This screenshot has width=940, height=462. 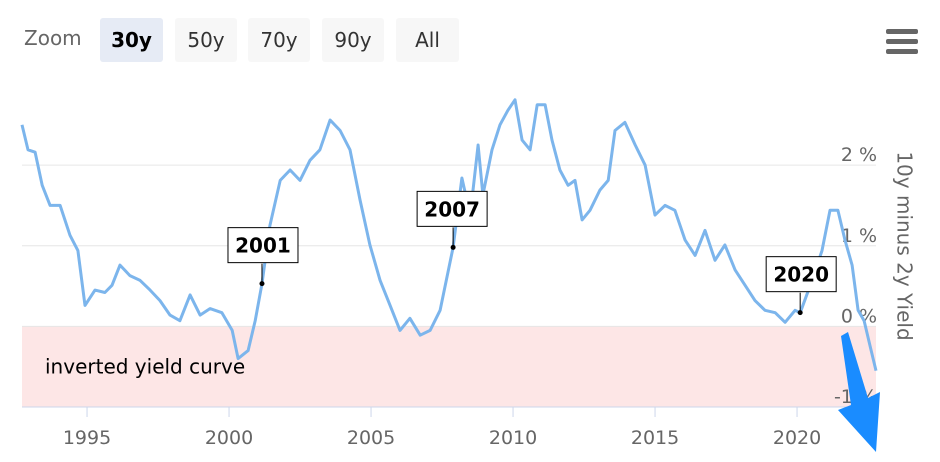 What do you see at coordinates (513, 438) in the screenshot?
I see `x-tick-label: 2010` at bounding box center [513, 438].